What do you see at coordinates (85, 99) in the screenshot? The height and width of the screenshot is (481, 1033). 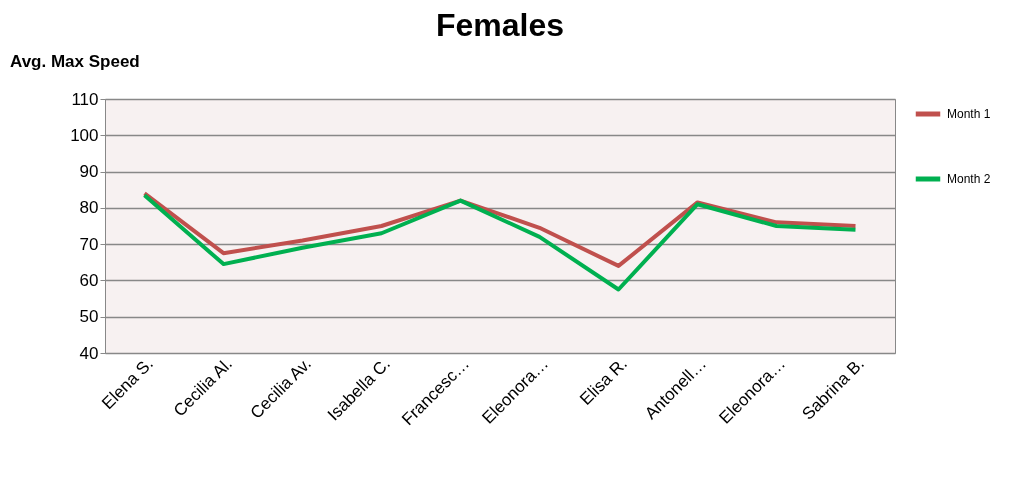 I see `y-tick-label: 110` at bounding box center [85, 99].